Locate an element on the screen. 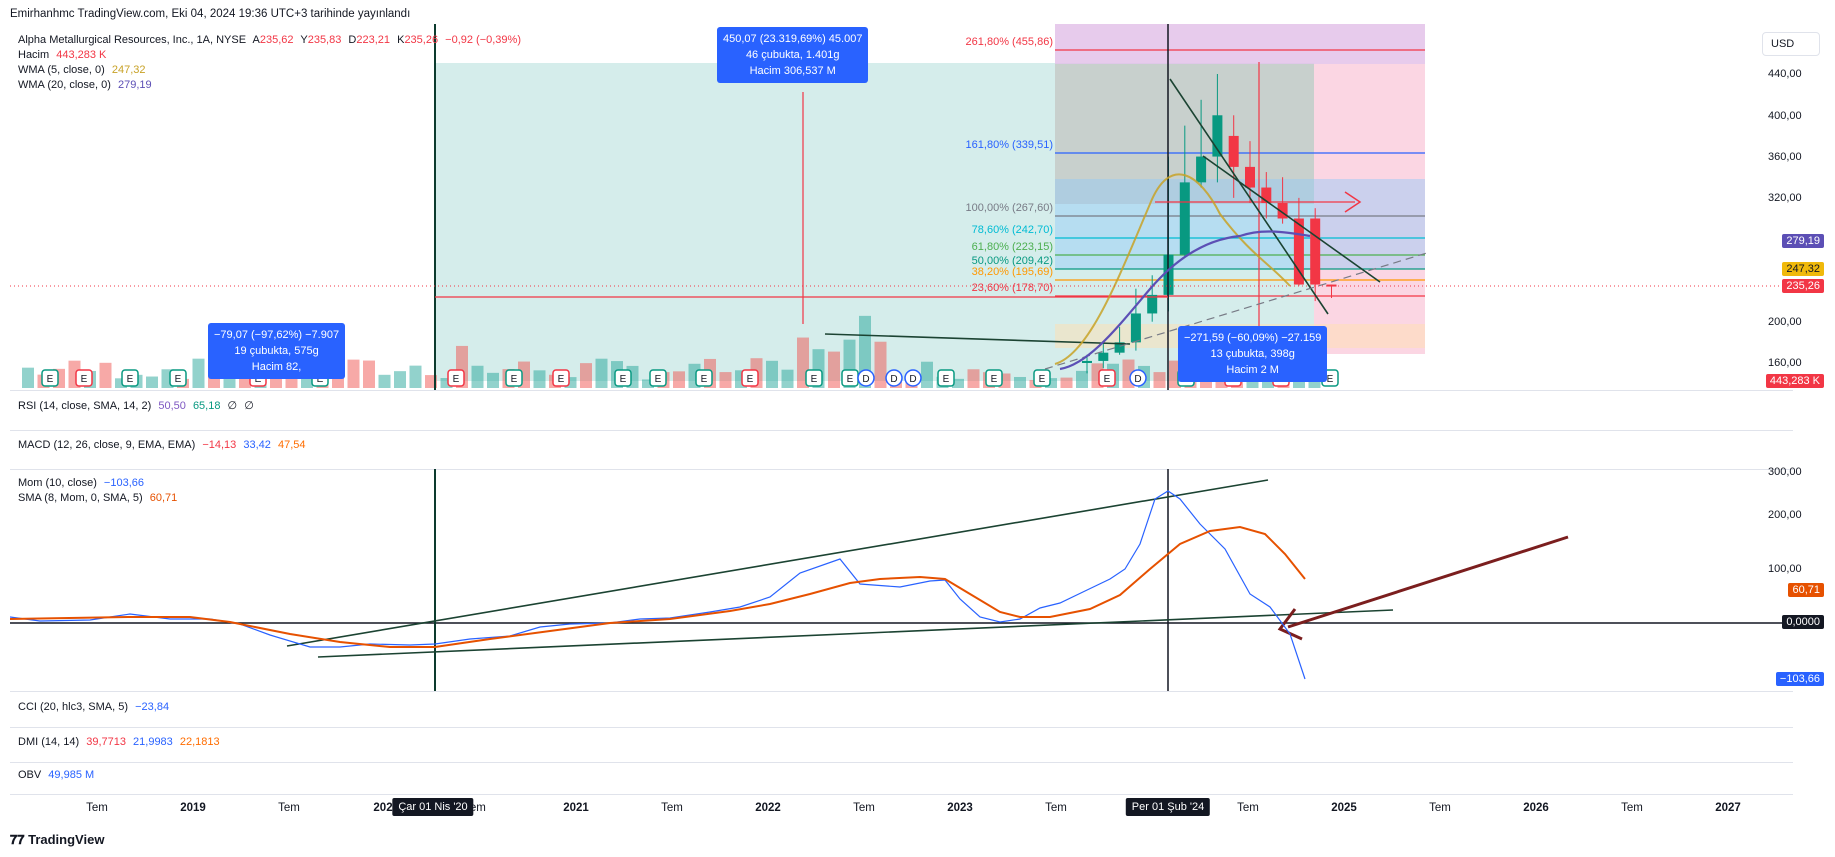  wma5-value: 247,32 is located at coordinates (128, 70).